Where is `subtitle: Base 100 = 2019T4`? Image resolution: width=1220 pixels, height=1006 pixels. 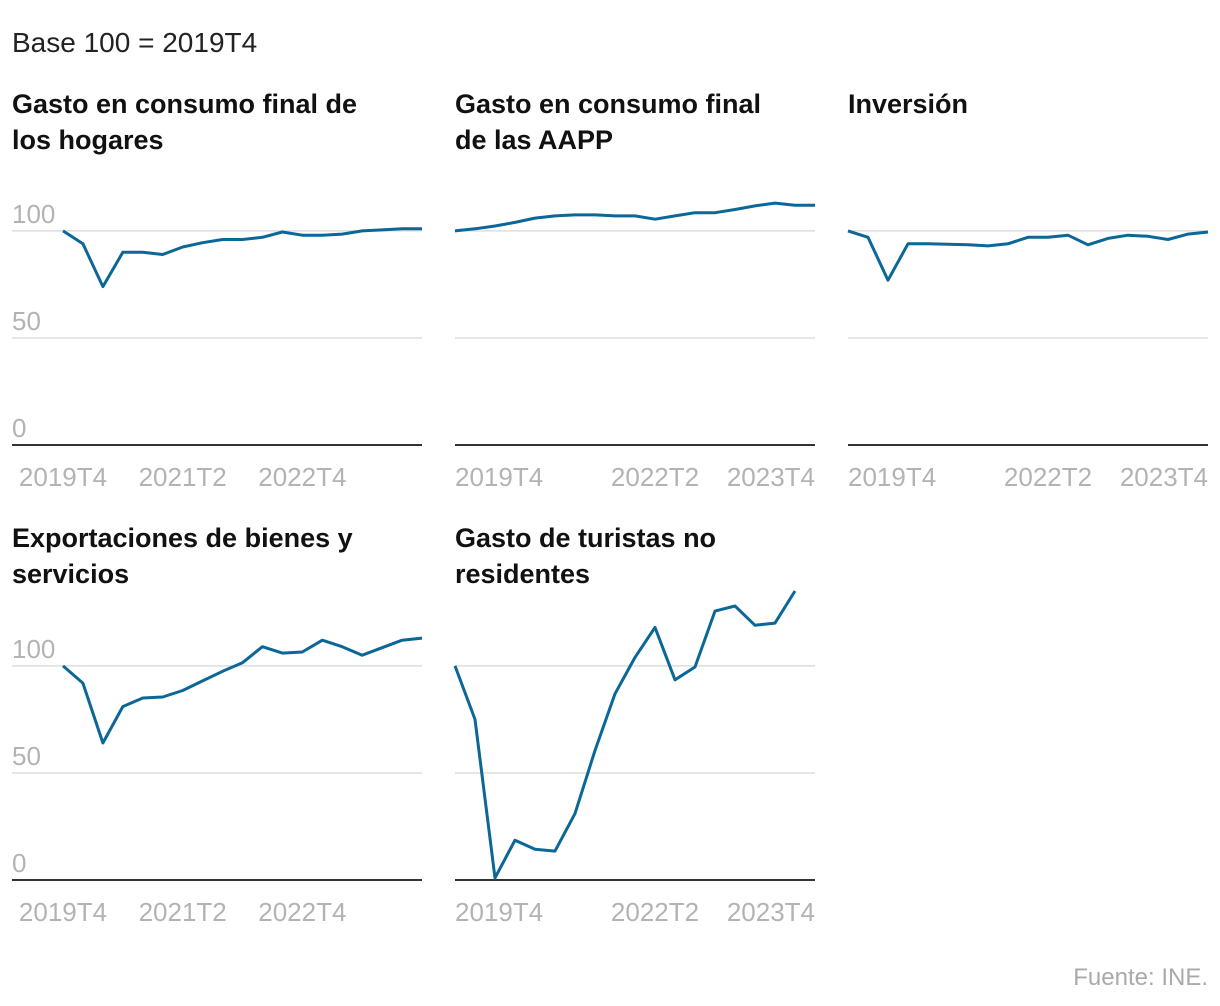
subtitle: Base 100 = 2019T4 is located at coordinates (134, 42).